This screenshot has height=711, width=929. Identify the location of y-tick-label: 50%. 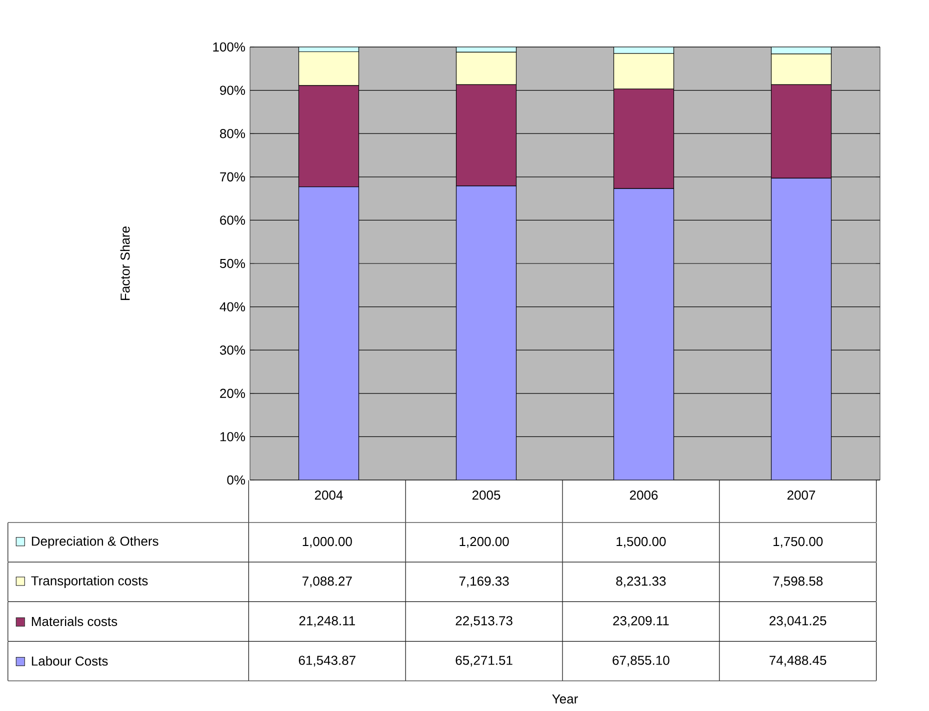
(232, 263).